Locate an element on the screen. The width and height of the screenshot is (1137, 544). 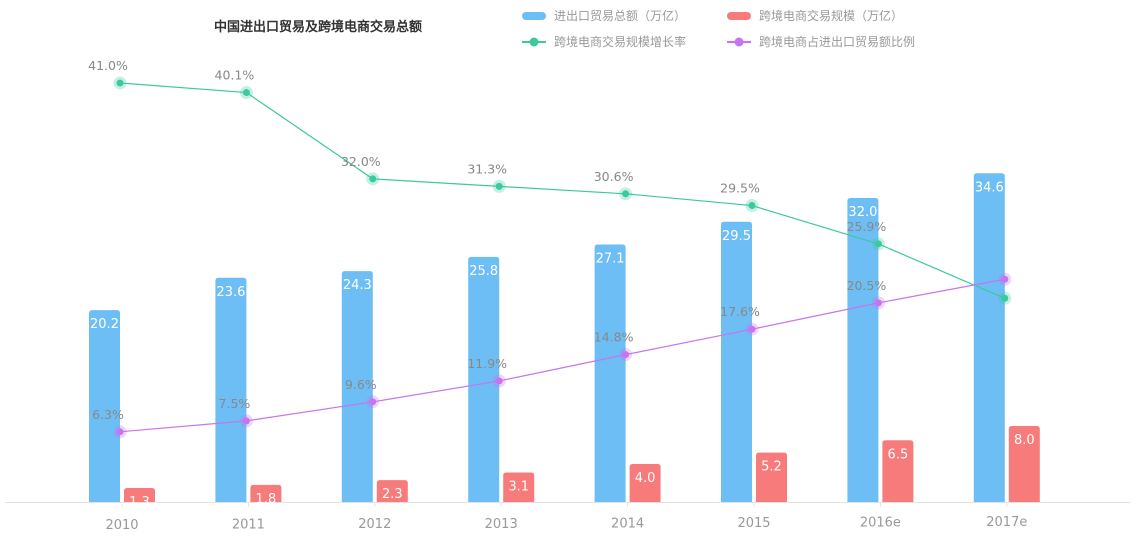
bar-value-label: 29.5 is located at coordinates (736, 236).